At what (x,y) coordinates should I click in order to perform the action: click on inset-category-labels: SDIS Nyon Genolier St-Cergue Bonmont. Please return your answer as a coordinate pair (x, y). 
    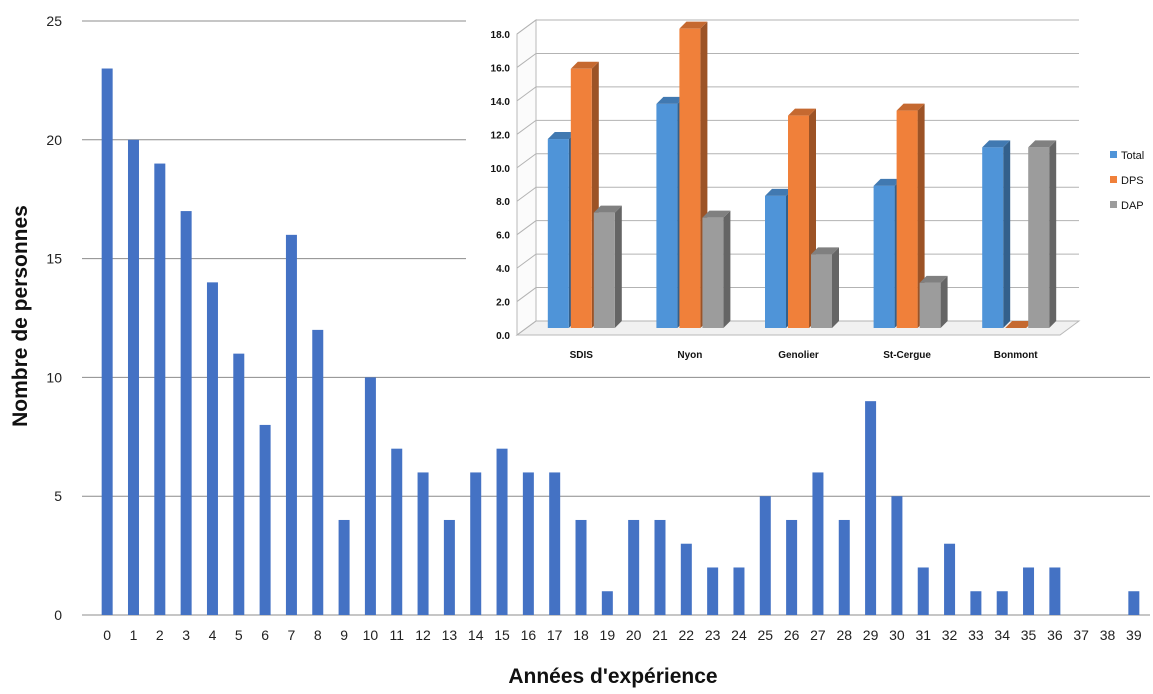
    Looking at the image, I should click on (804, 355).